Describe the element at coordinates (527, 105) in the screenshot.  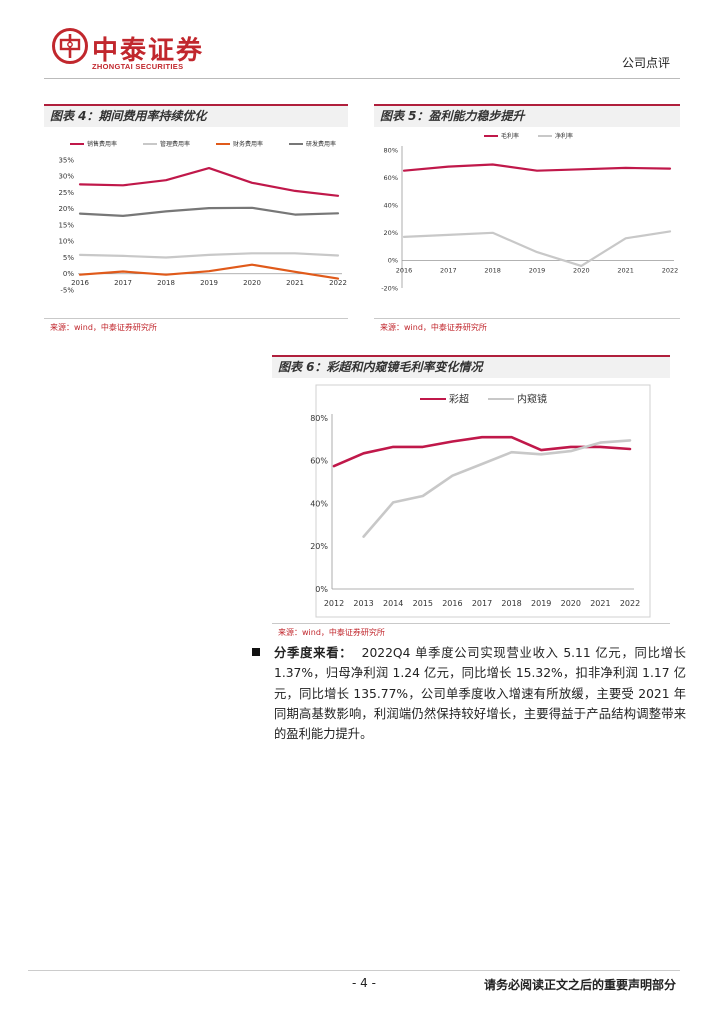
I see `fig5-title-bar` at that location.